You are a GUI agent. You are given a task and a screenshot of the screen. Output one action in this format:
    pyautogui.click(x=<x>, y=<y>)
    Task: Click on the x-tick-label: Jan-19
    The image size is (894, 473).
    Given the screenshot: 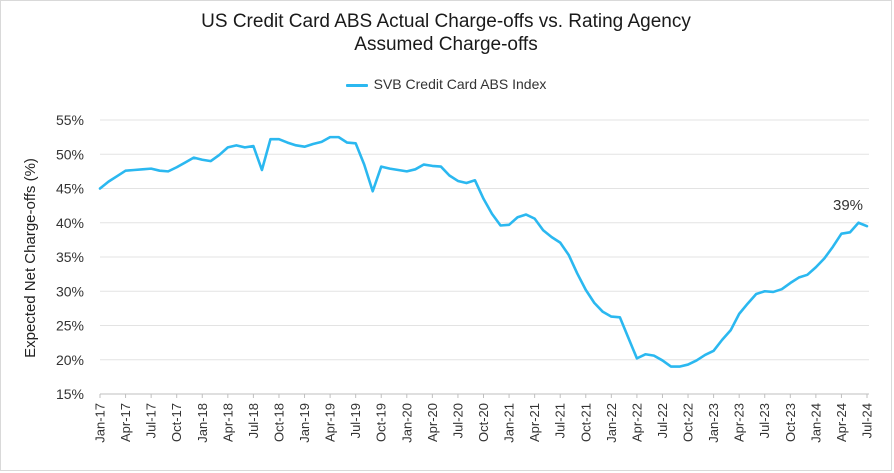 What is the action you would take?
    pyautogui.click(x=304, y=423)
    